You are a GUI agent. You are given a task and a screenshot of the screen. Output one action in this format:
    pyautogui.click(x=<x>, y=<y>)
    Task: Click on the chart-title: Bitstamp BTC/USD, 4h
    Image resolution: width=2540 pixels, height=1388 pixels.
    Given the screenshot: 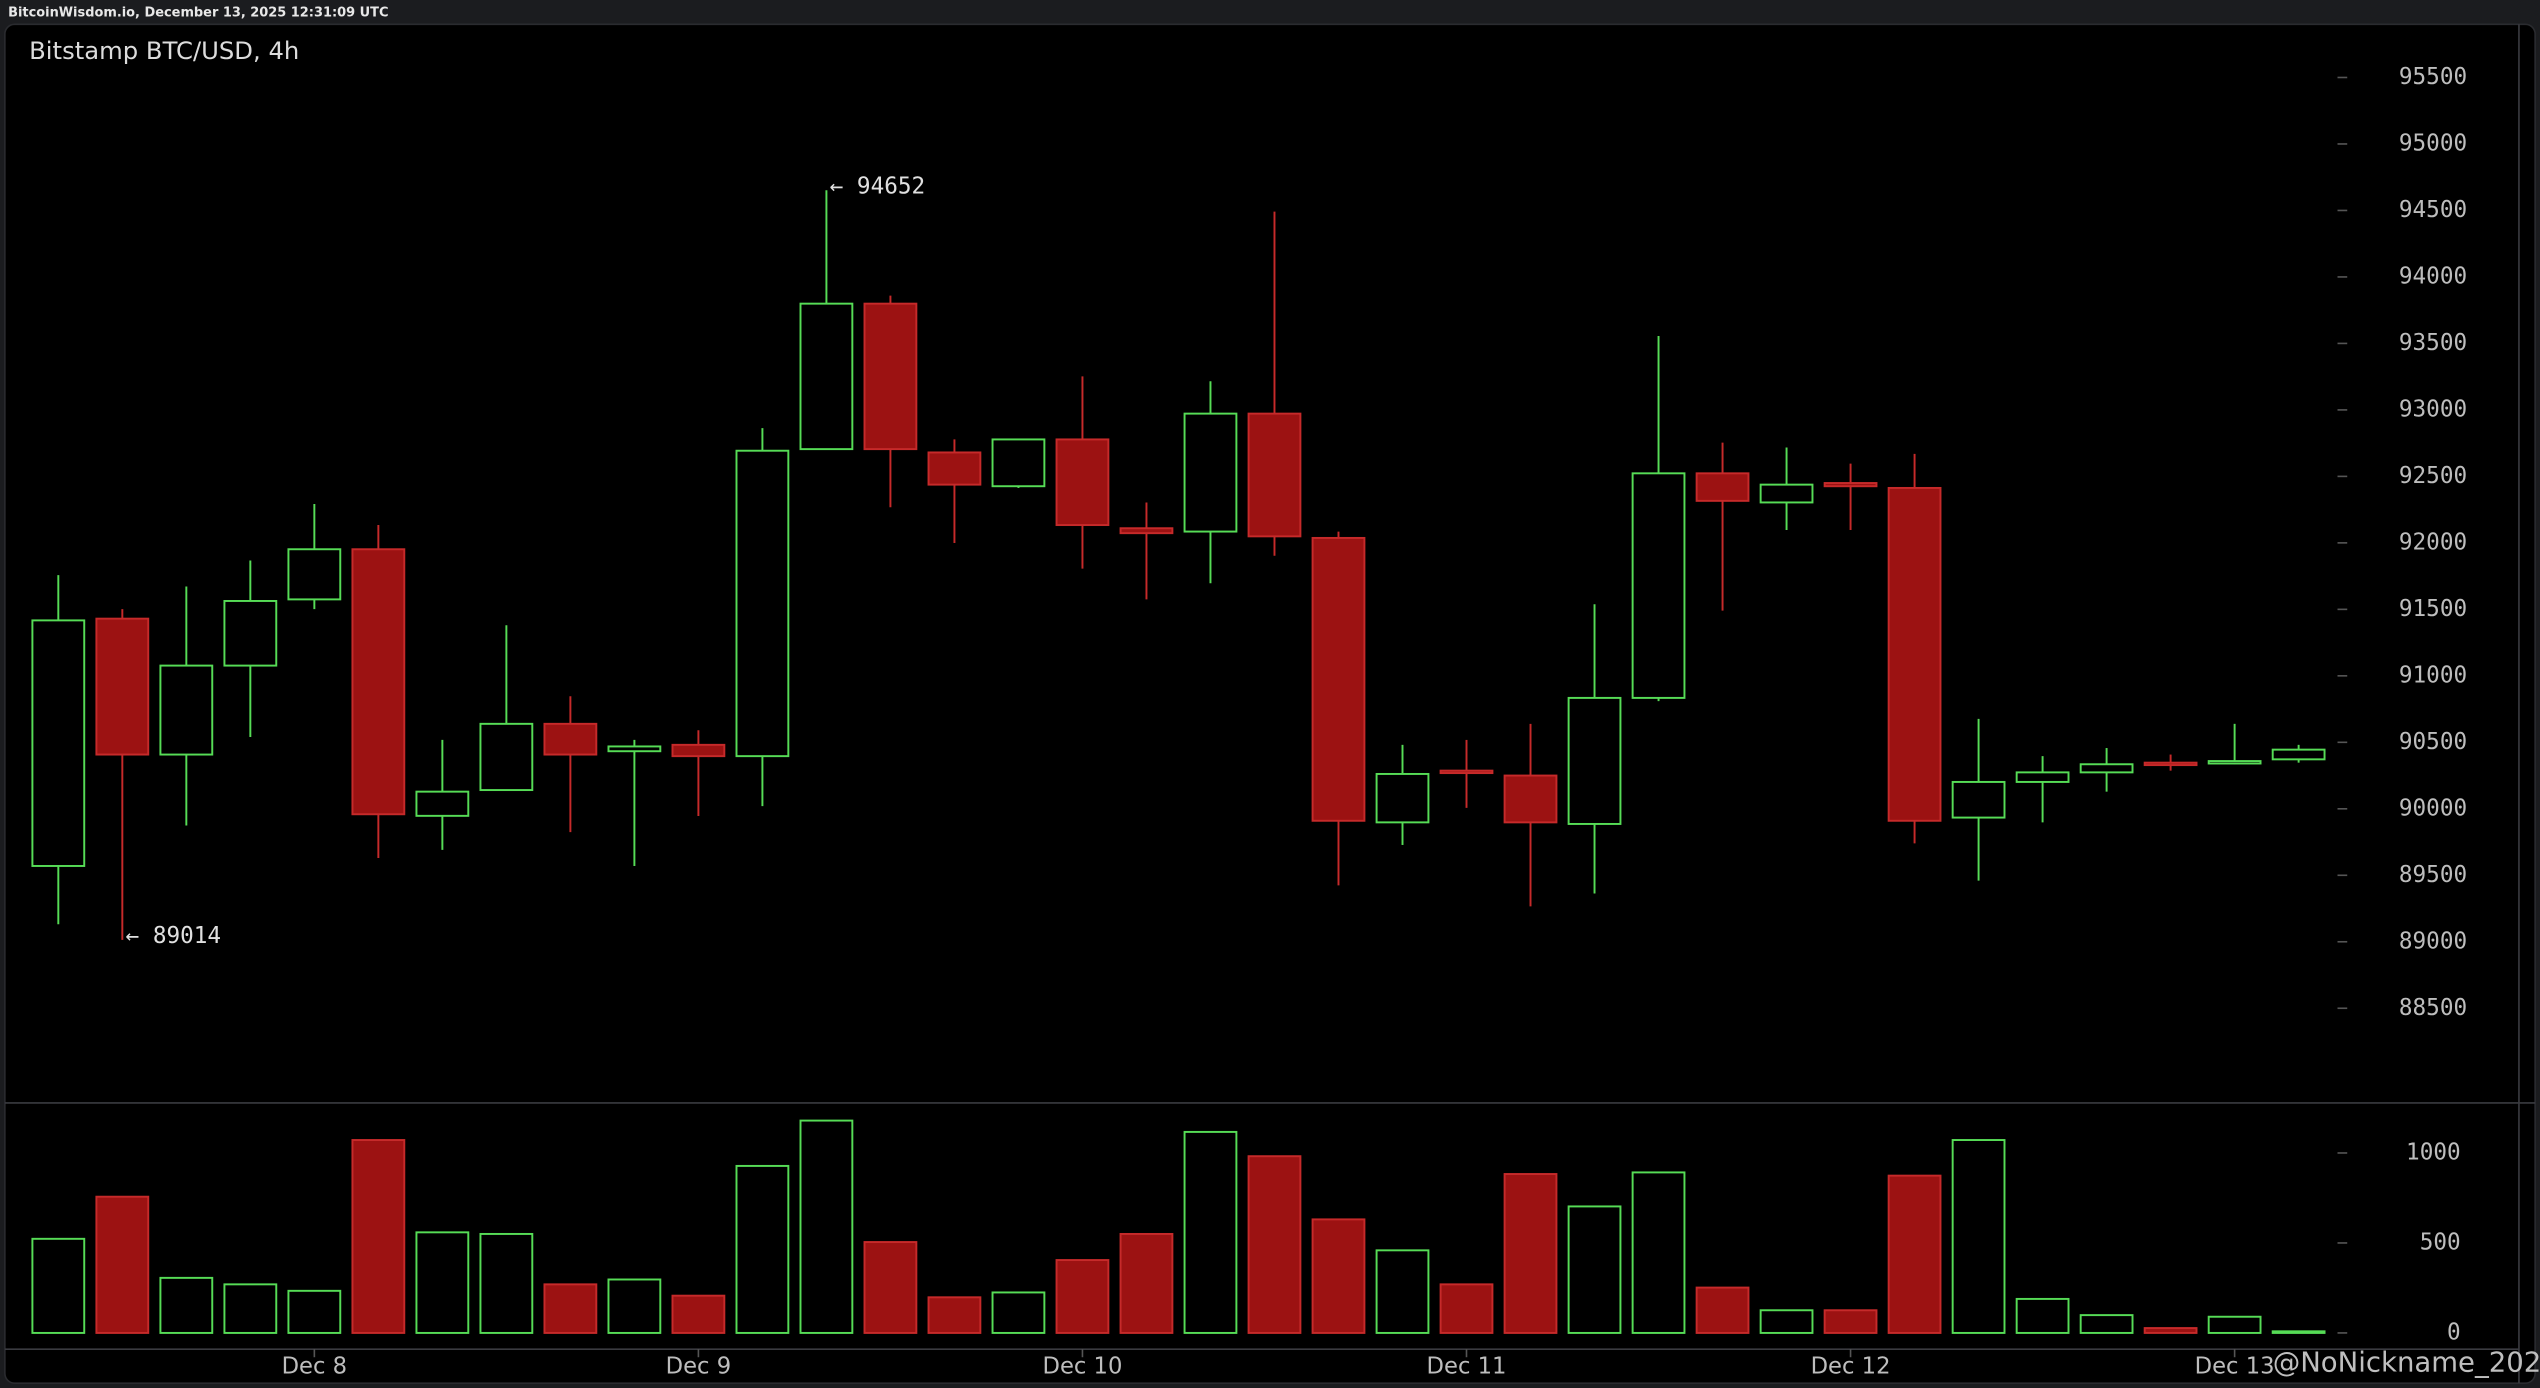 What is the action you would take?
    pyautogui.click(x=164, y=50)
    